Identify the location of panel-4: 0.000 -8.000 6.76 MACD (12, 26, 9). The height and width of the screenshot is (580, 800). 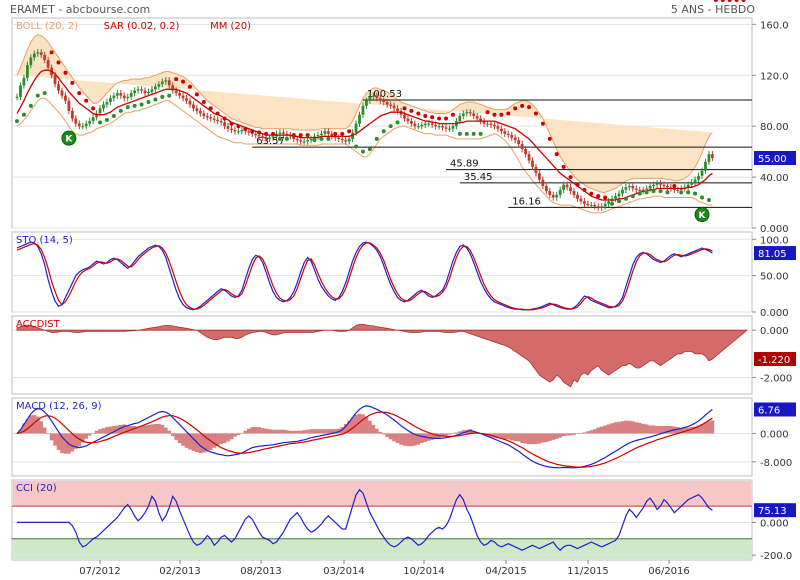
(403, 437).